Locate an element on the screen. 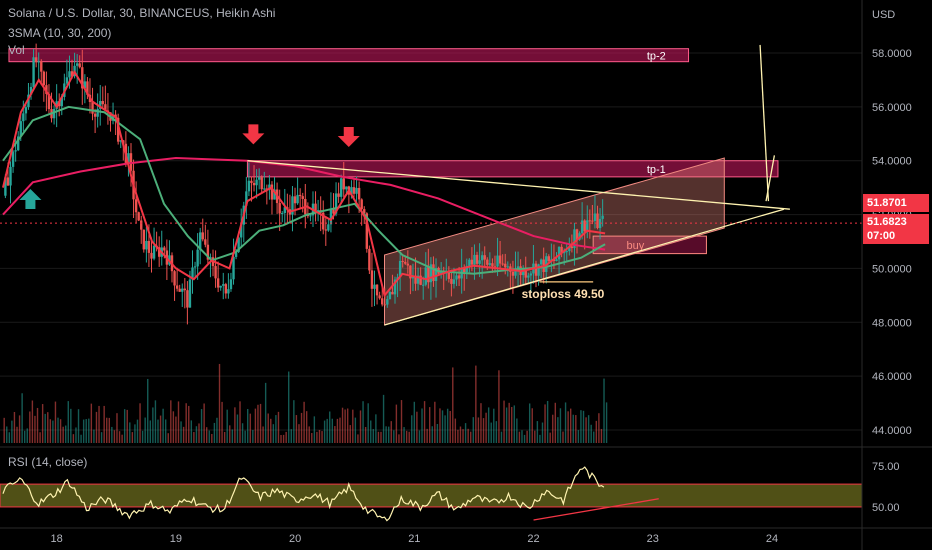  rsi-tick-label: 75.00 is located at coordinates (886, 467).